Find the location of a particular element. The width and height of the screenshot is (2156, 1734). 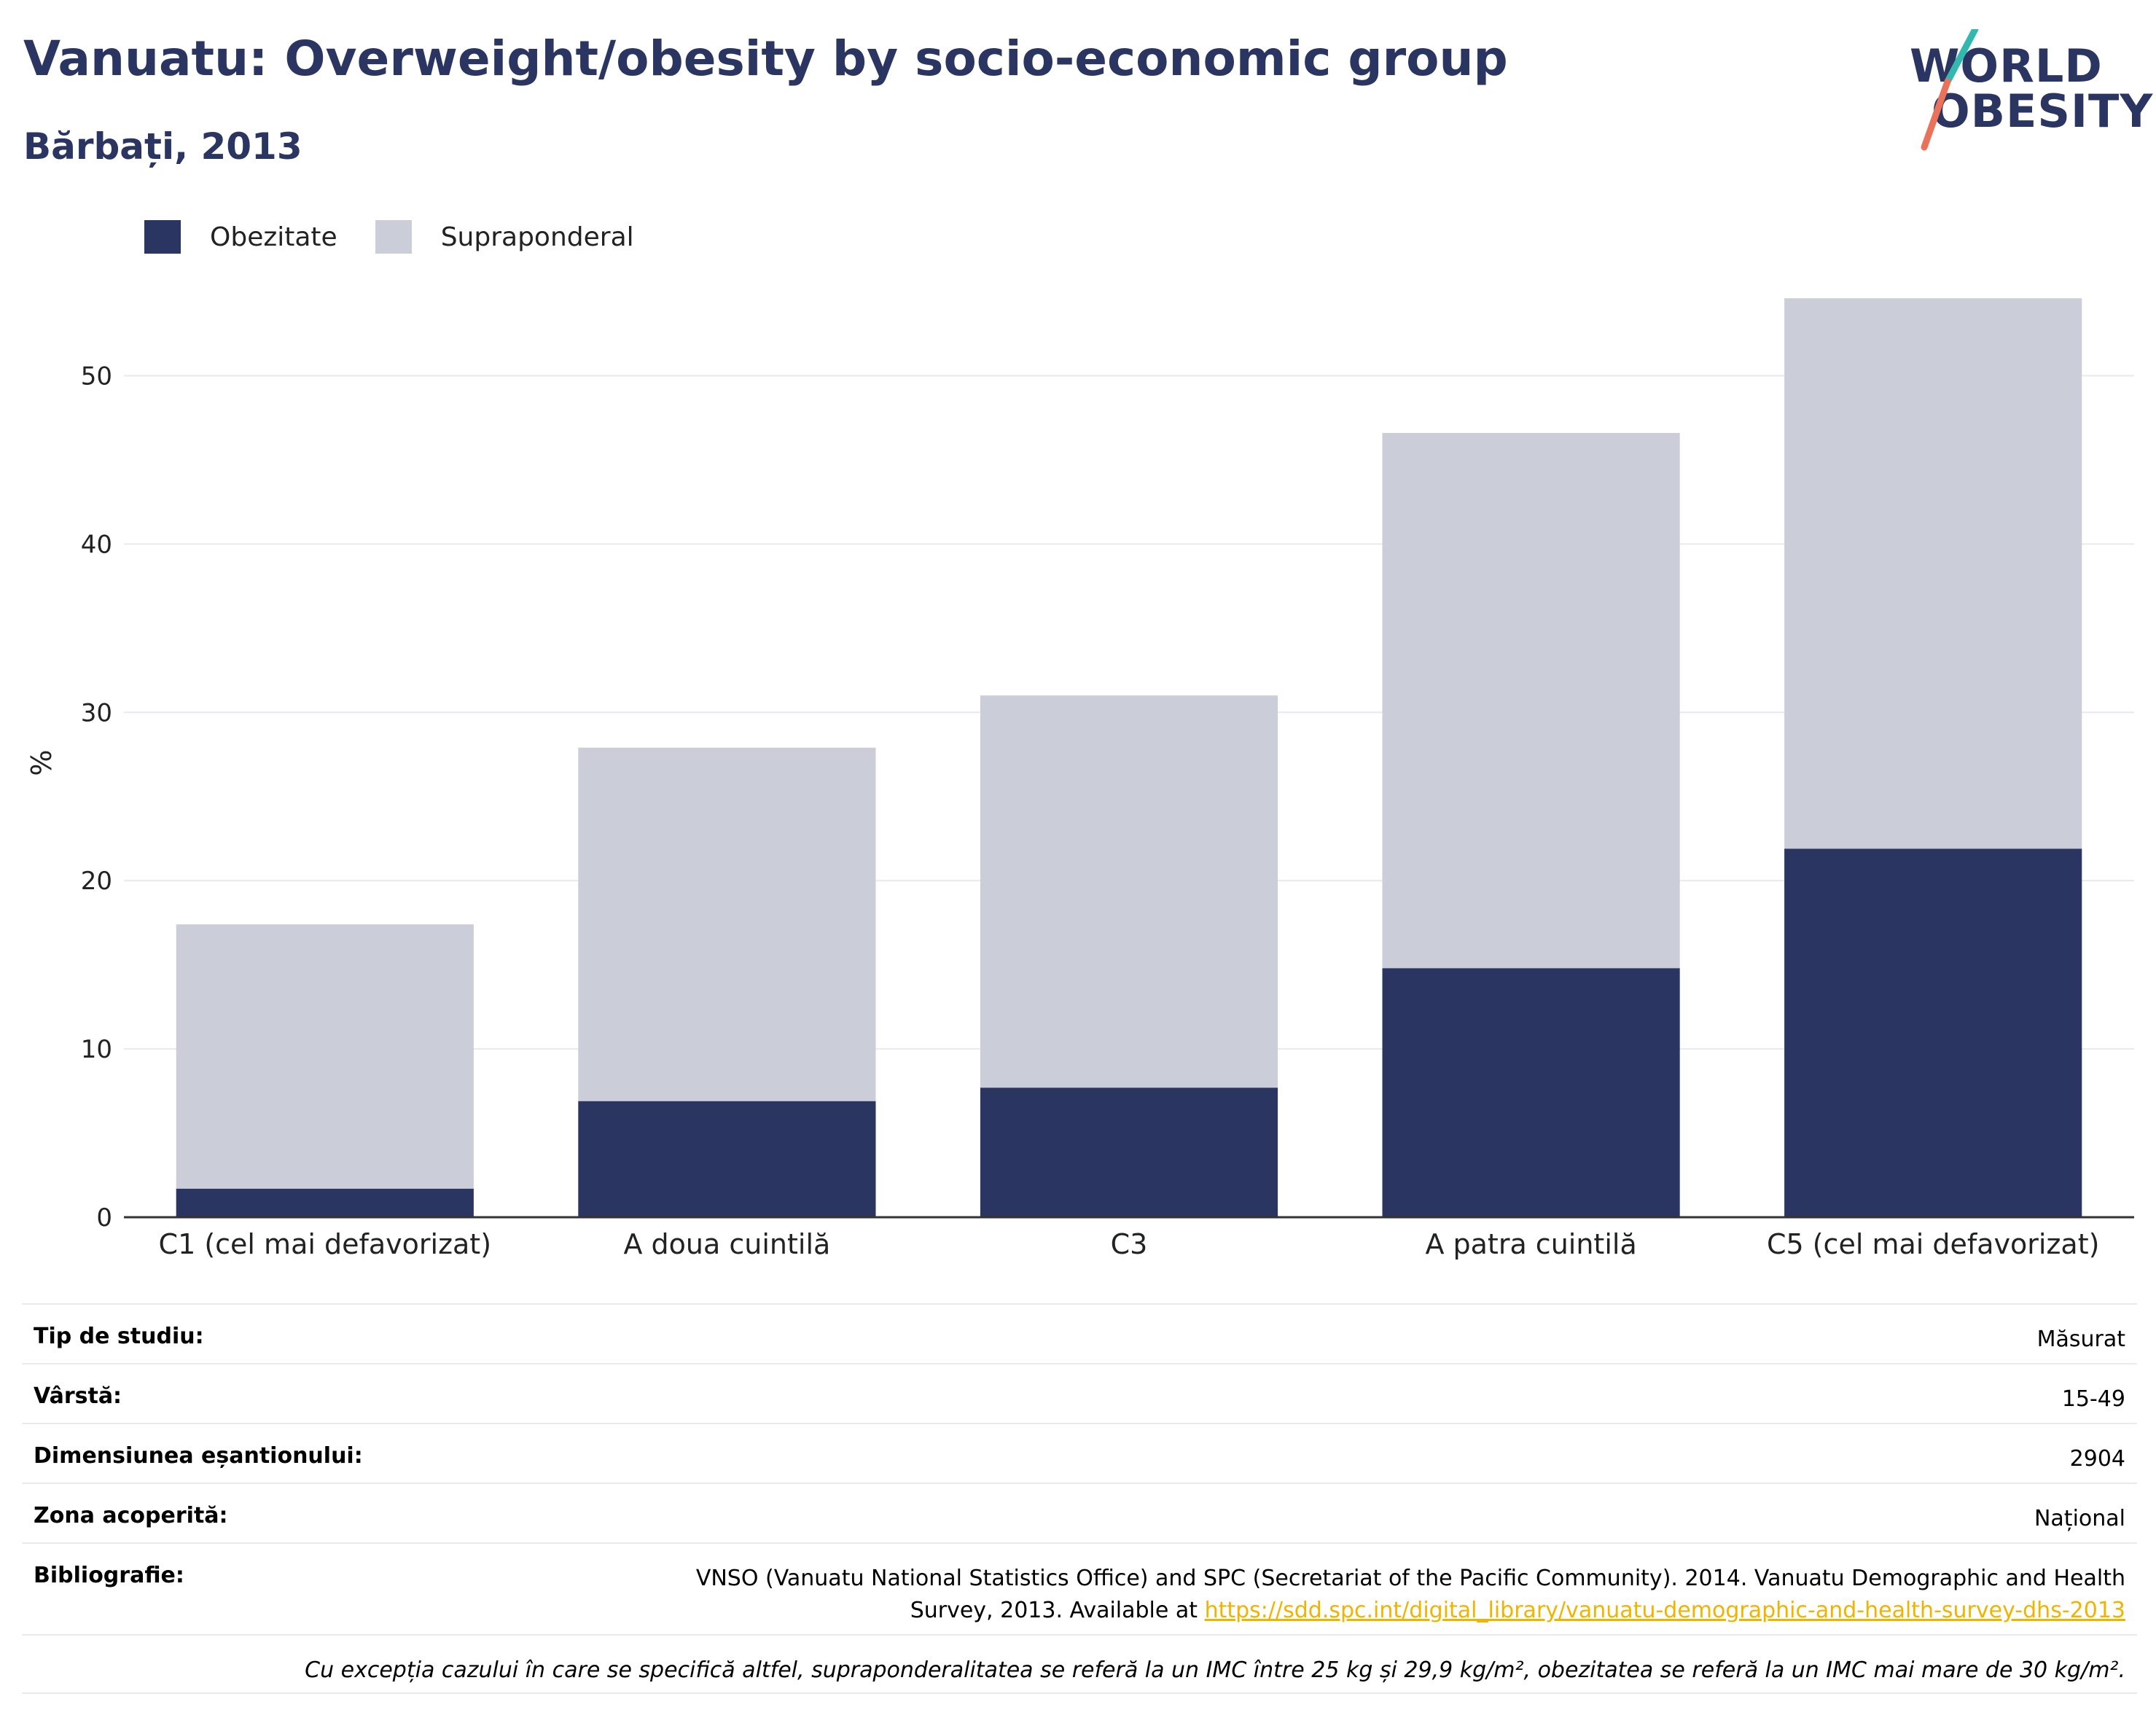

info-label: Bibliografie: is located at coordinates (109, 1575).